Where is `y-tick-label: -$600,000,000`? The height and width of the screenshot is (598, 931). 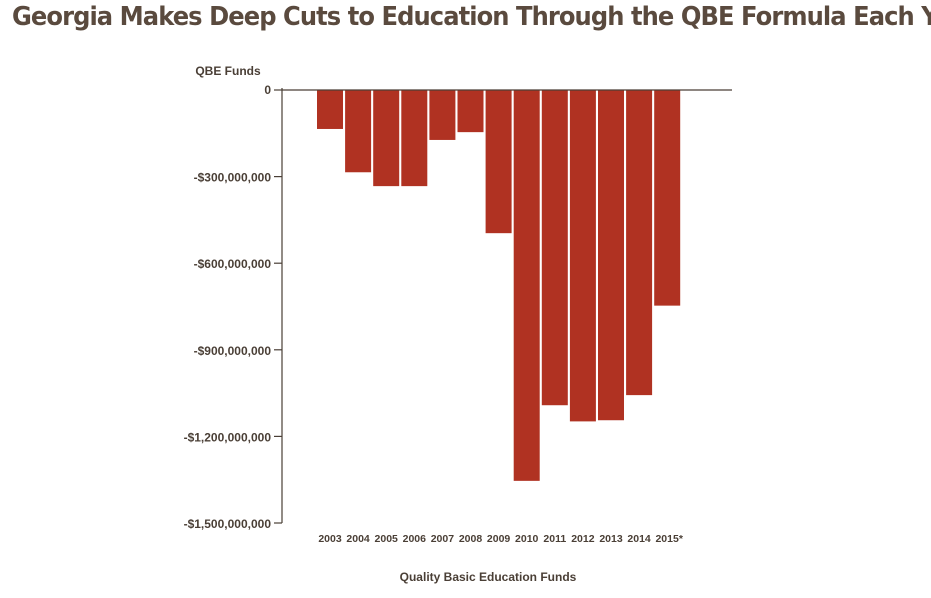
y-tick-label: -$600,000,000 is located at coordinates (233, 264).